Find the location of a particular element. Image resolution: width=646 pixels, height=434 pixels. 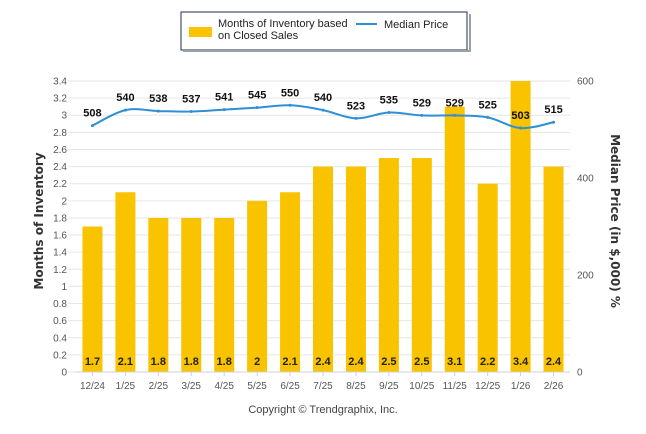

legend-swatch-inventory is located at coordinates (200, 32).